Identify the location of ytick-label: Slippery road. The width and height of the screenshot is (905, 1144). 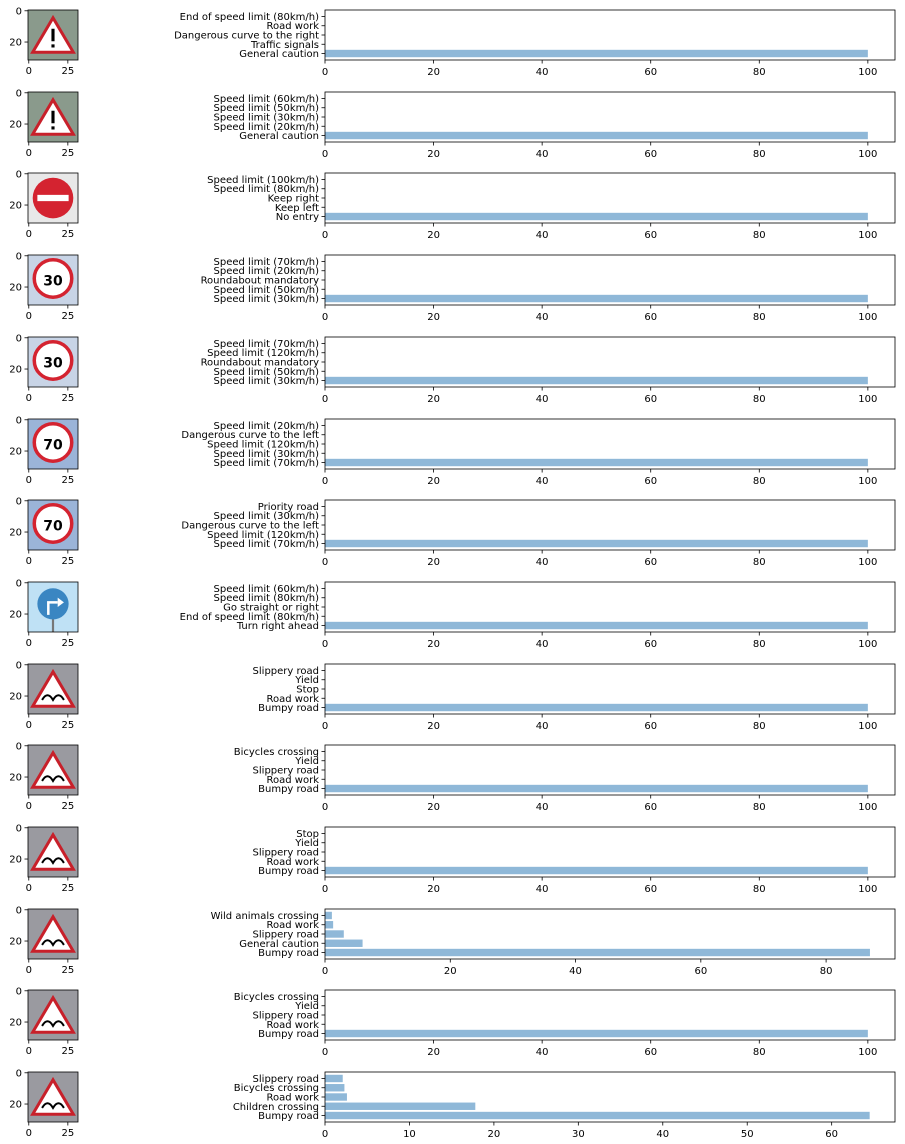
(286, 935).